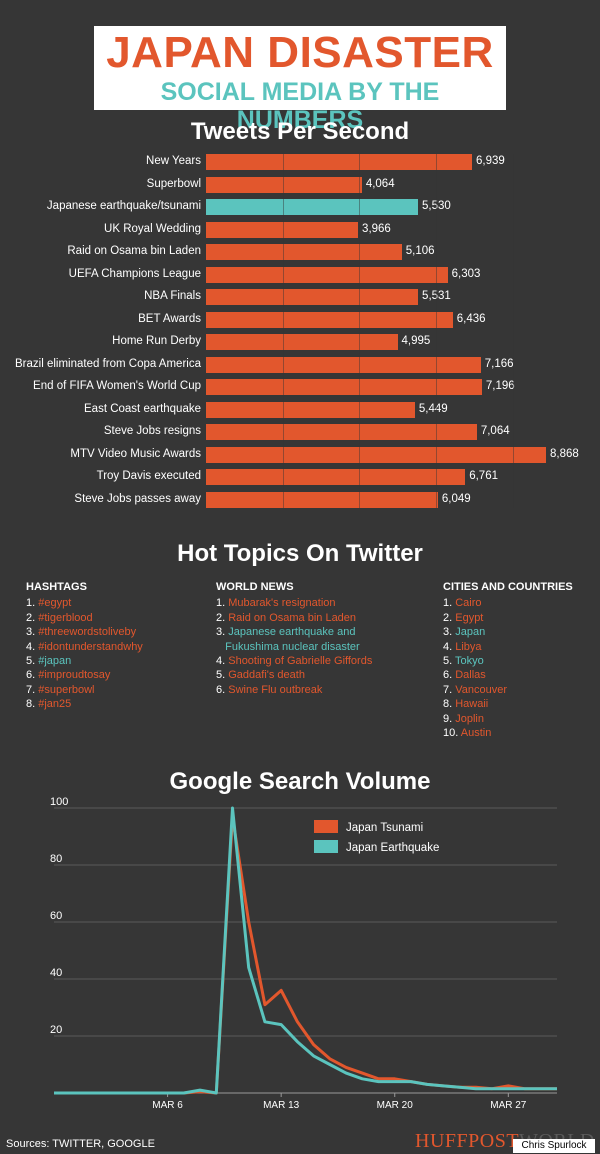 Image resolution: width=600 pixels, height=1154 pixels. Describe the element at coordinates (449, 704) in the screenshot. I see `list-item-number: 8.` at that location.